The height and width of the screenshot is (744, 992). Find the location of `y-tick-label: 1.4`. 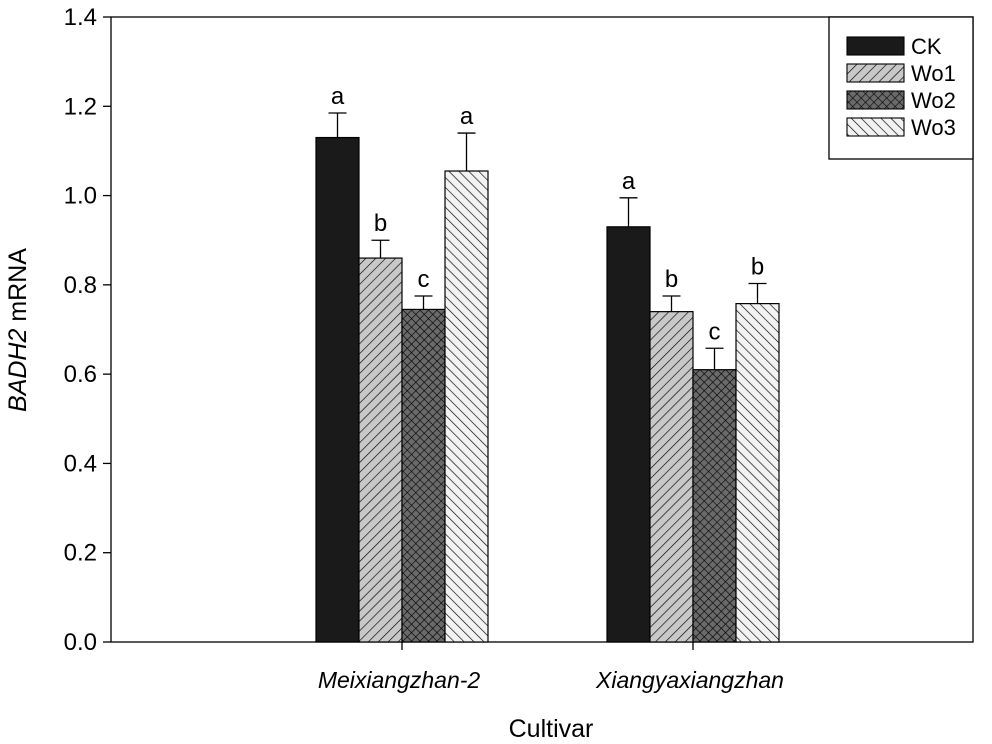

y-tick-label: 1.4 is located at coordinates (80, 17).